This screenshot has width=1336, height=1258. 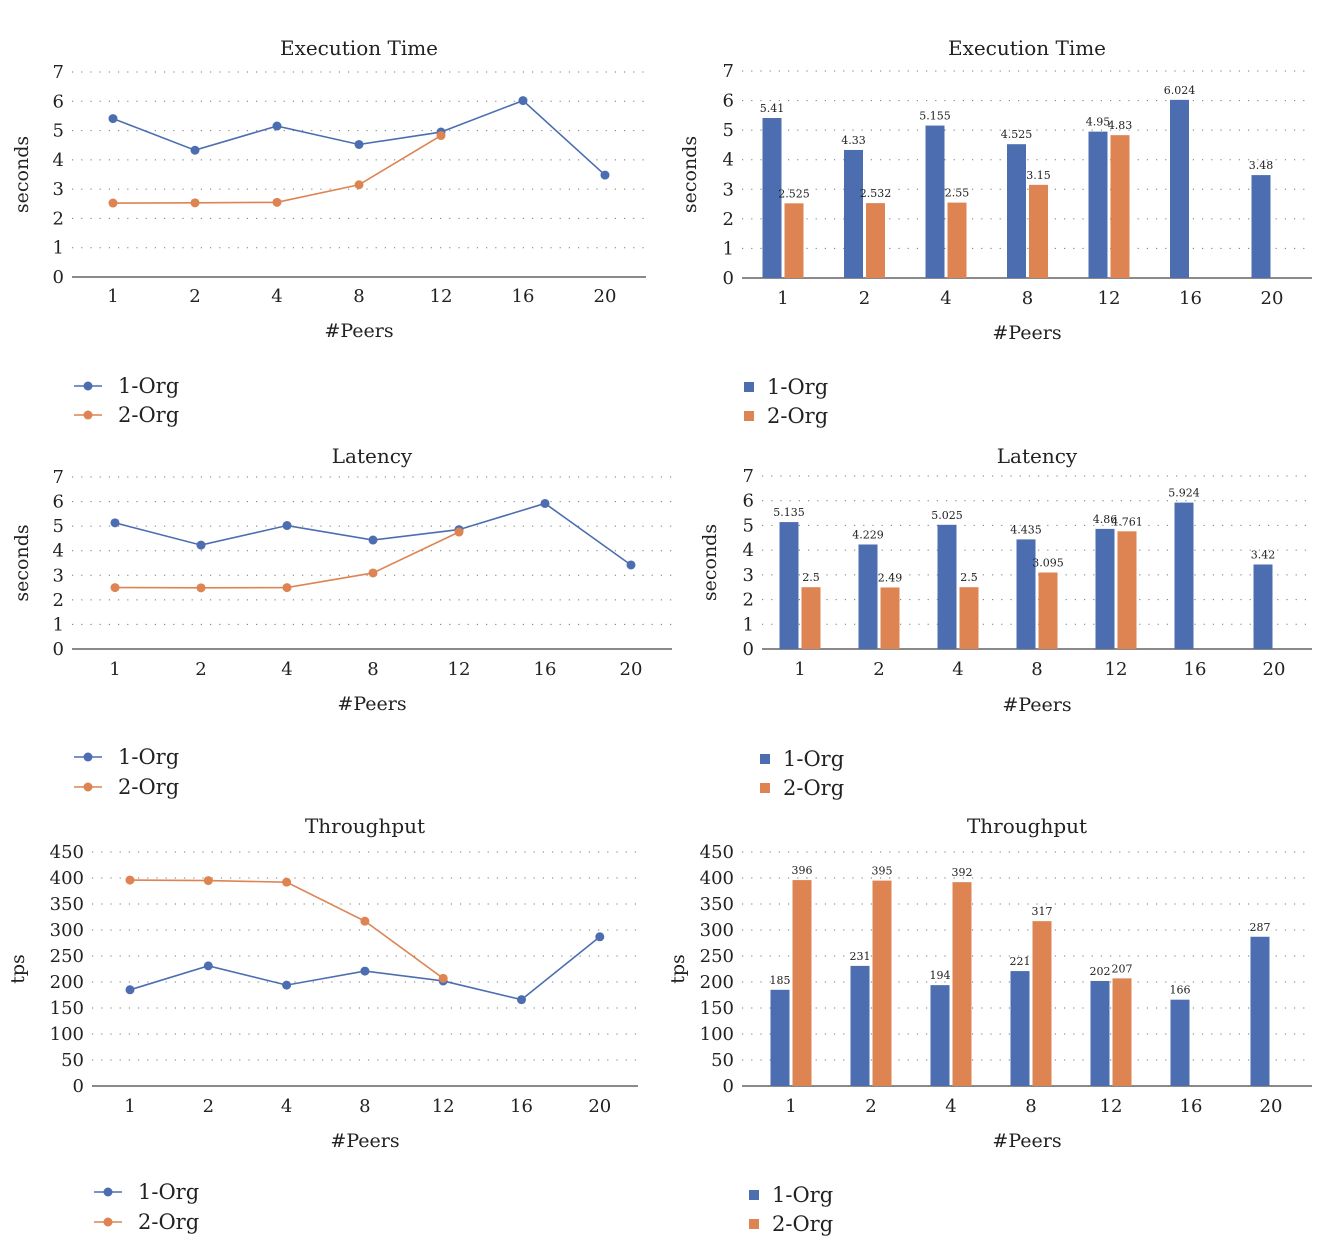 What do you see at coordinates (969, 577) in the screenshot?
I see `data-label: 2.5` at bounding box center [969, 577].